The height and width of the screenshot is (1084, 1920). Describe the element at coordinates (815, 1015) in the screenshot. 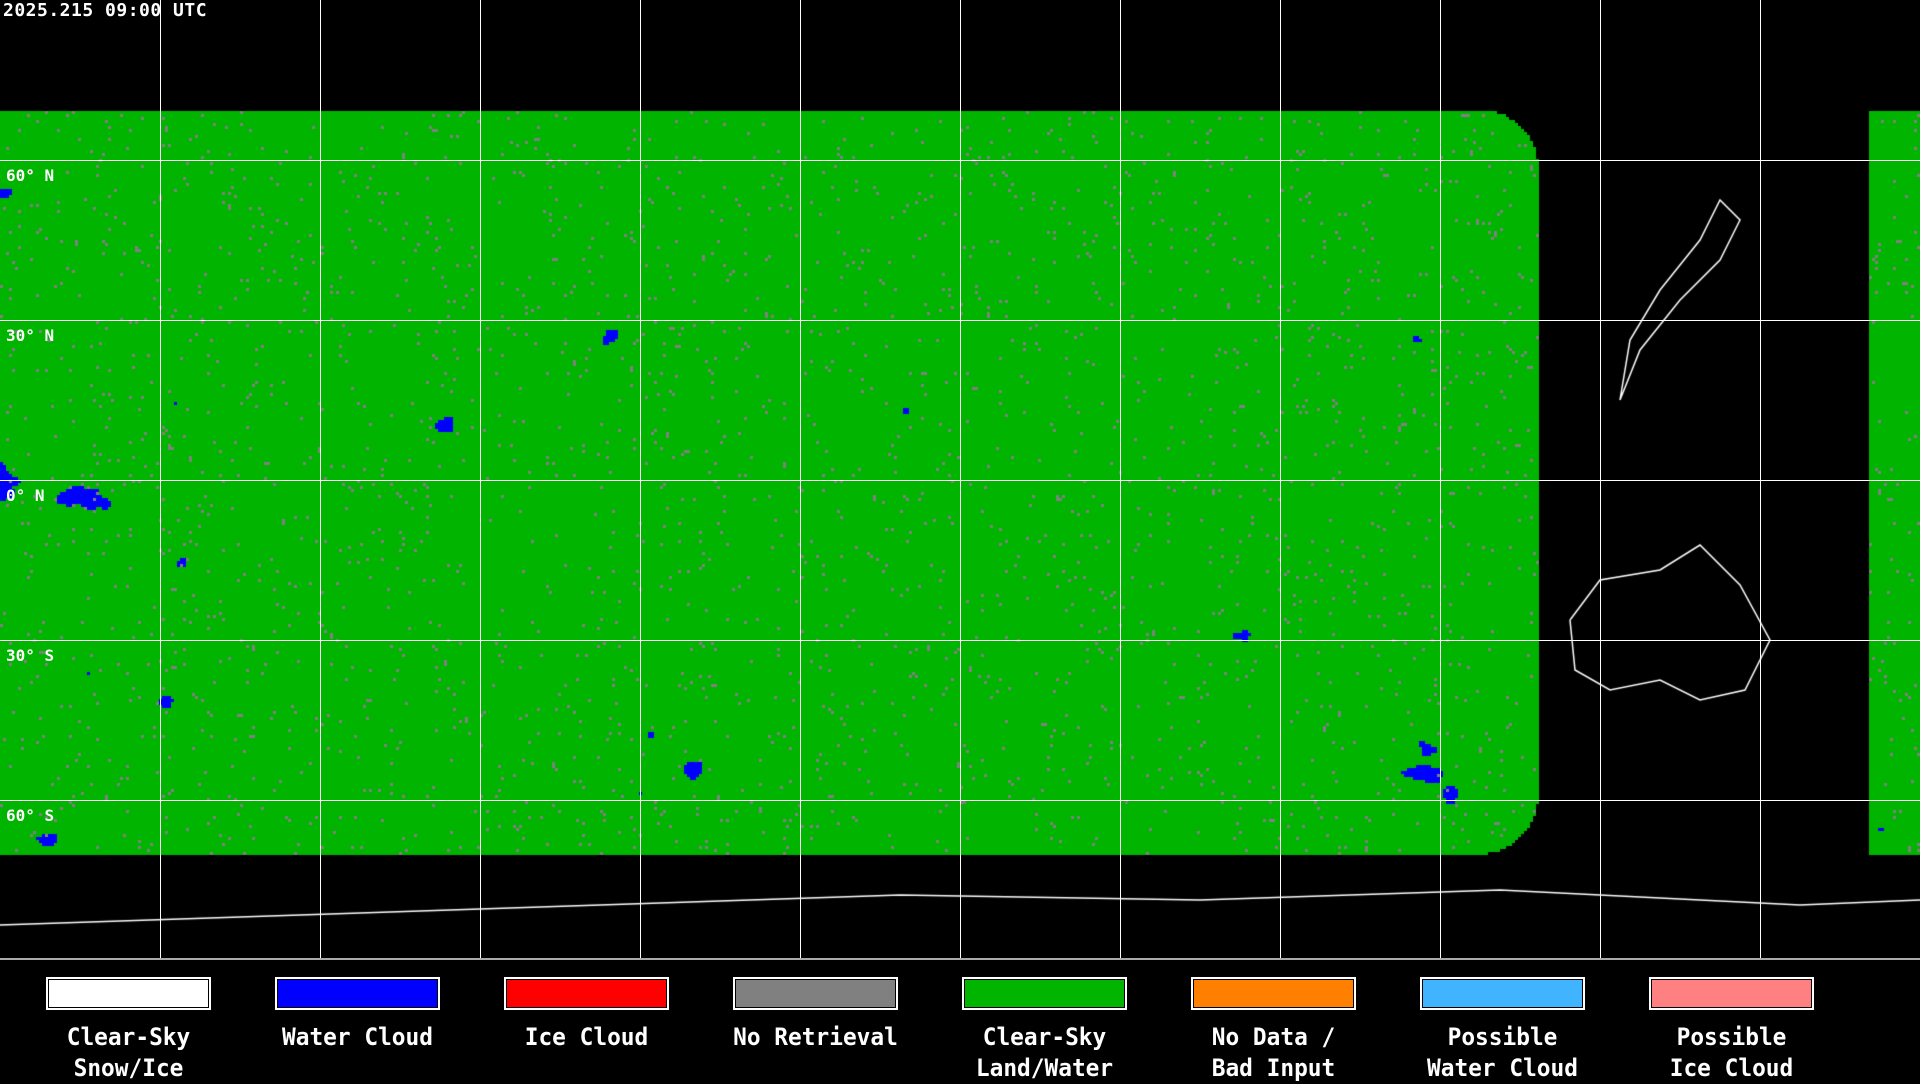

I see `legend-item-no-retrieval: No Retrieval` at that location.